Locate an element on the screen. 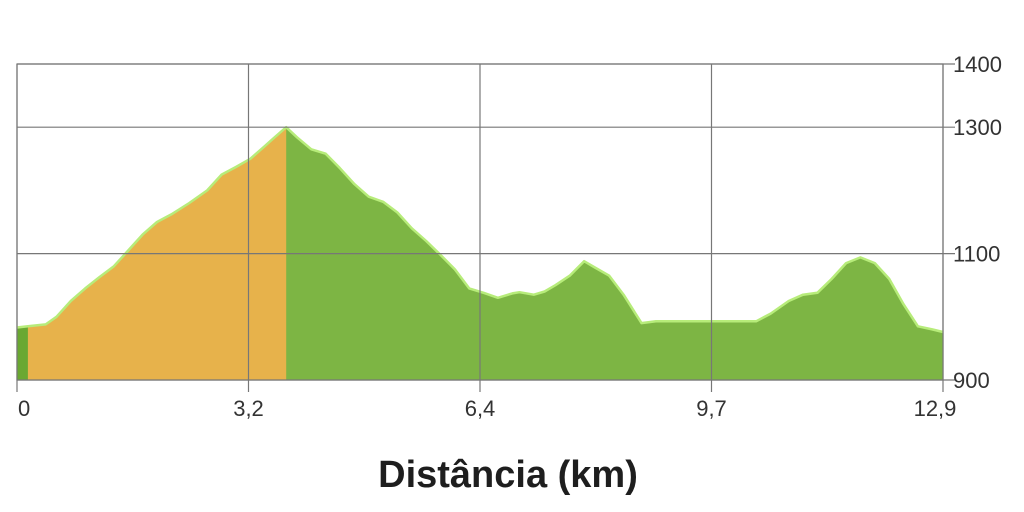 This screenshot has width=1024, height=512. x-axis-title: Distância (km) is located at coordinates (508, 475).